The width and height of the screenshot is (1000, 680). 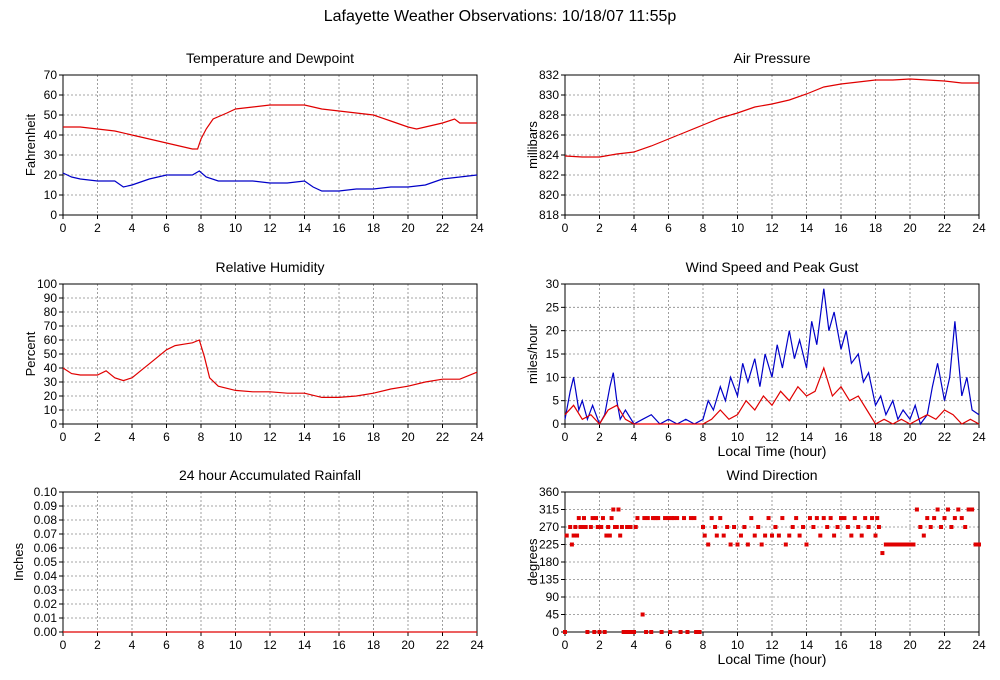 What do you see at coordinates (51, 95) in the screenshot?
I see `y-tick-label: 60` at bounding box center [51, 95].